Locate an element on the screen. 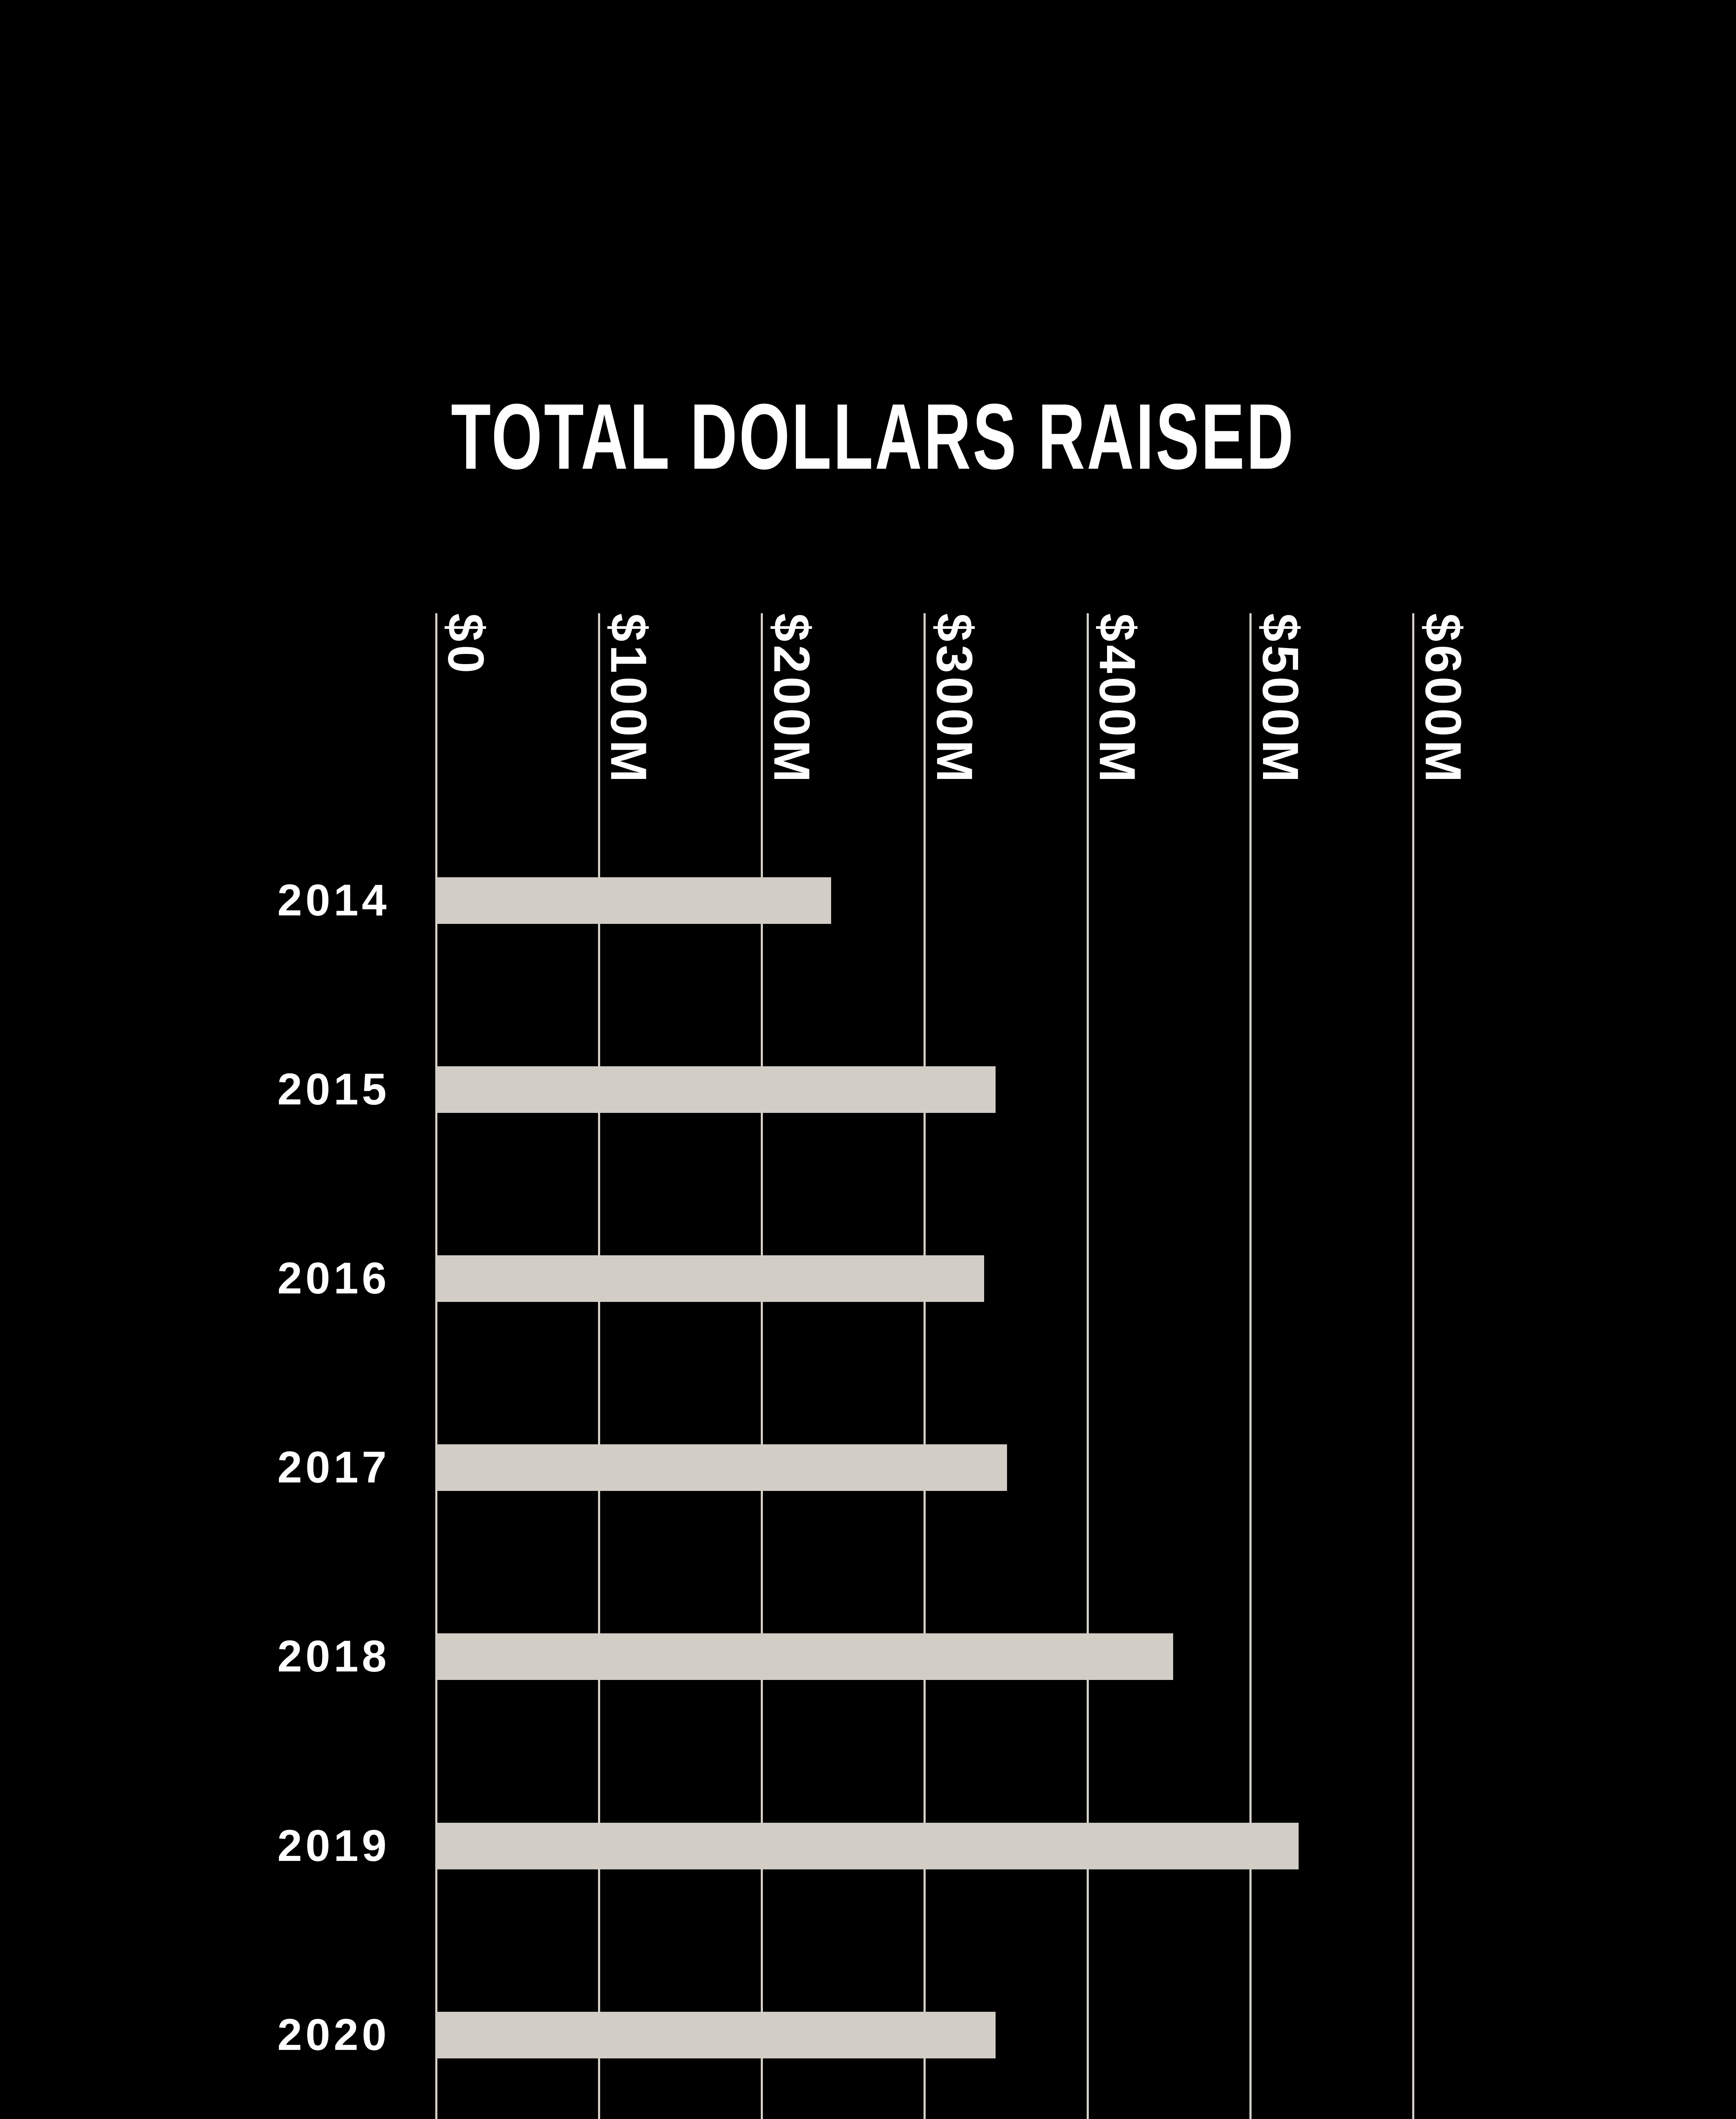  y-axis-label: 2019 is located at coordinates (333, 1846).